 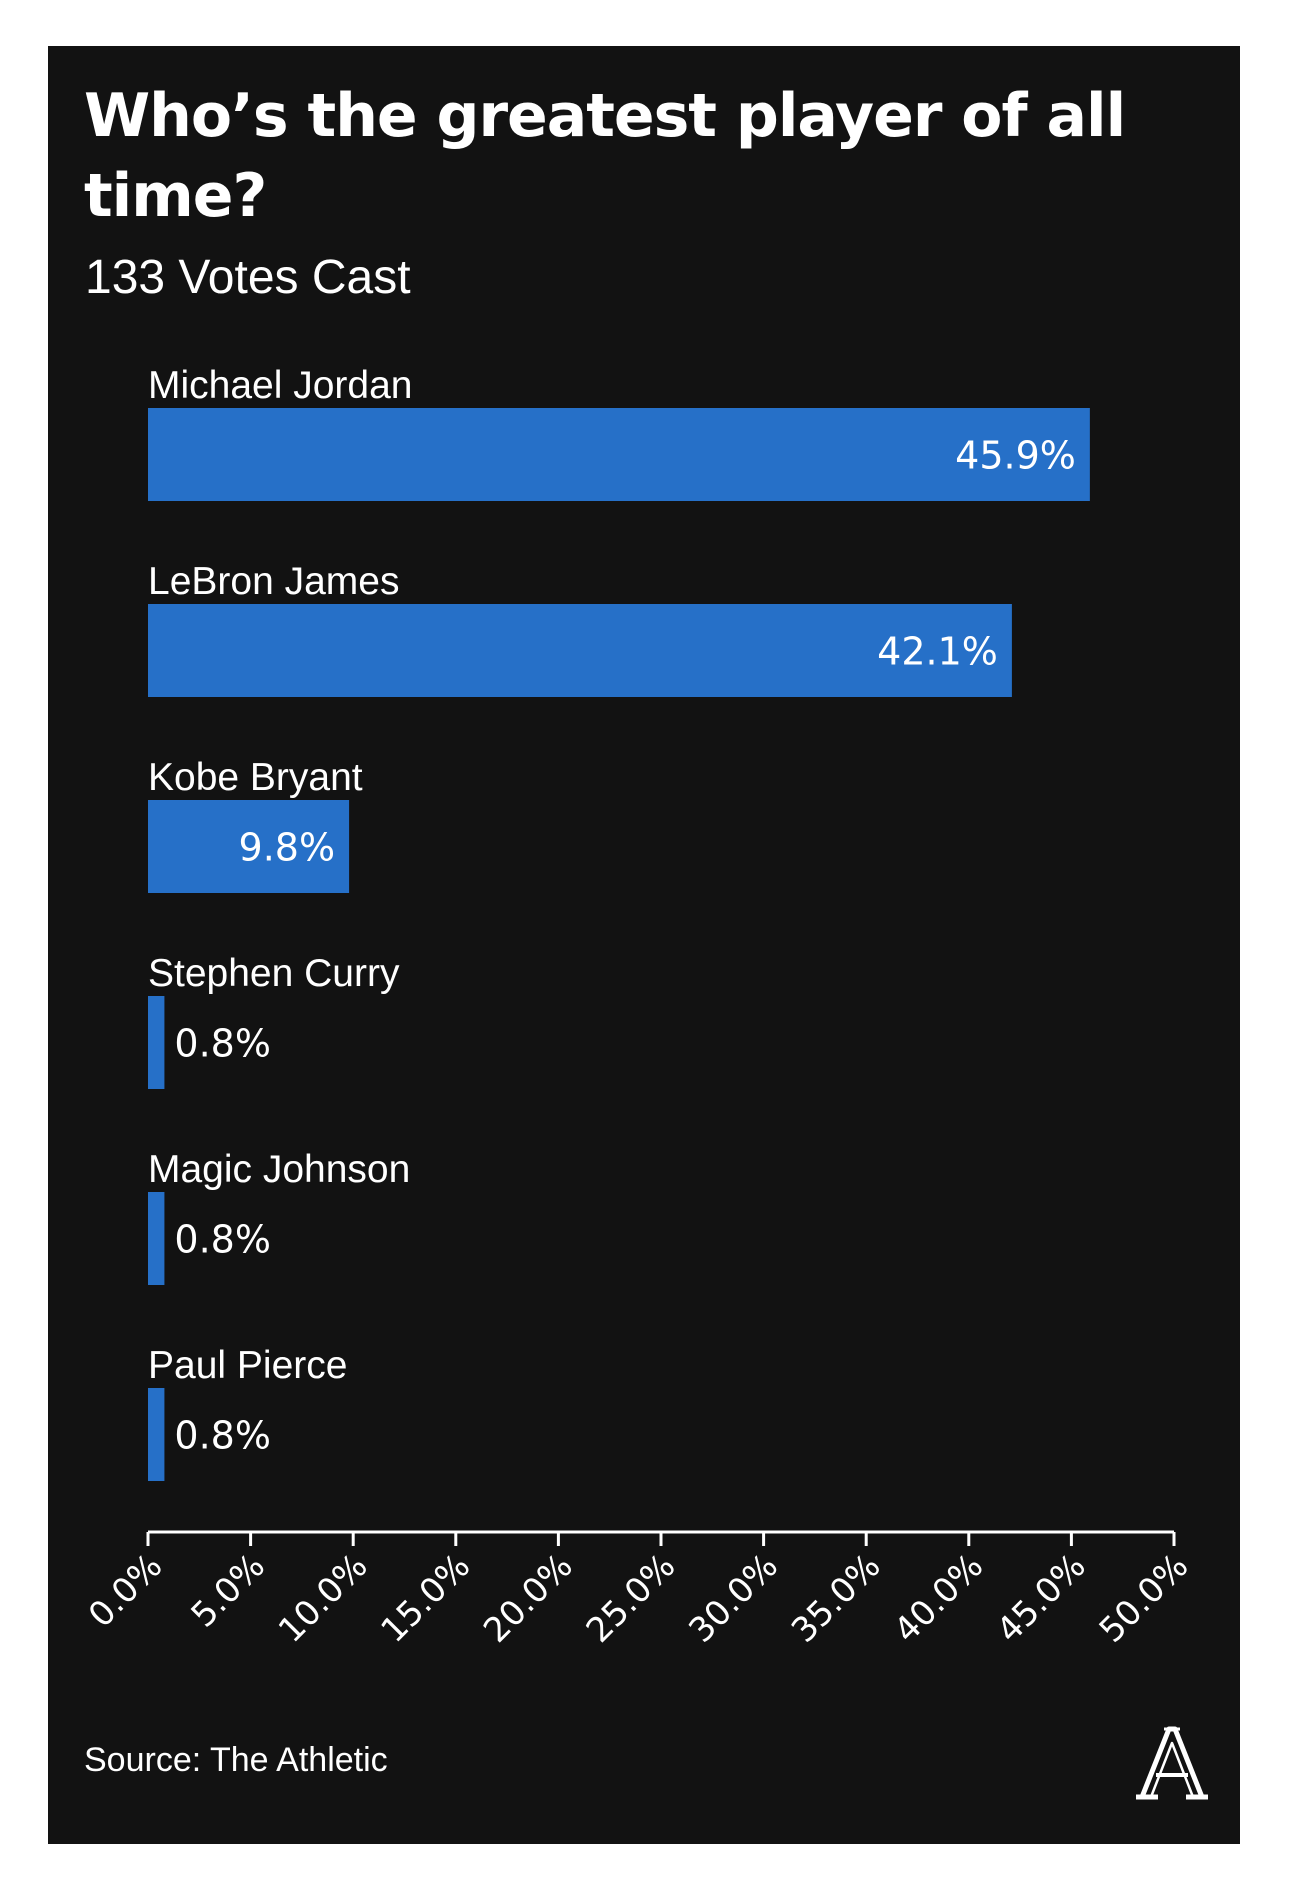 I want to click on category-label: Magic Johnson, so click(x=279, y=1169).